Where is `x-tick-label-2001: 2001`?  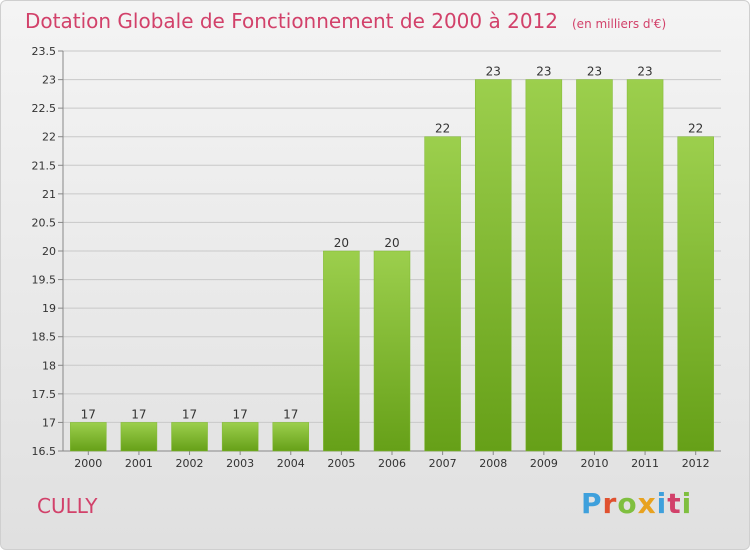 x-tick-label-2001: 2001 is located at coordinates (139, 463).